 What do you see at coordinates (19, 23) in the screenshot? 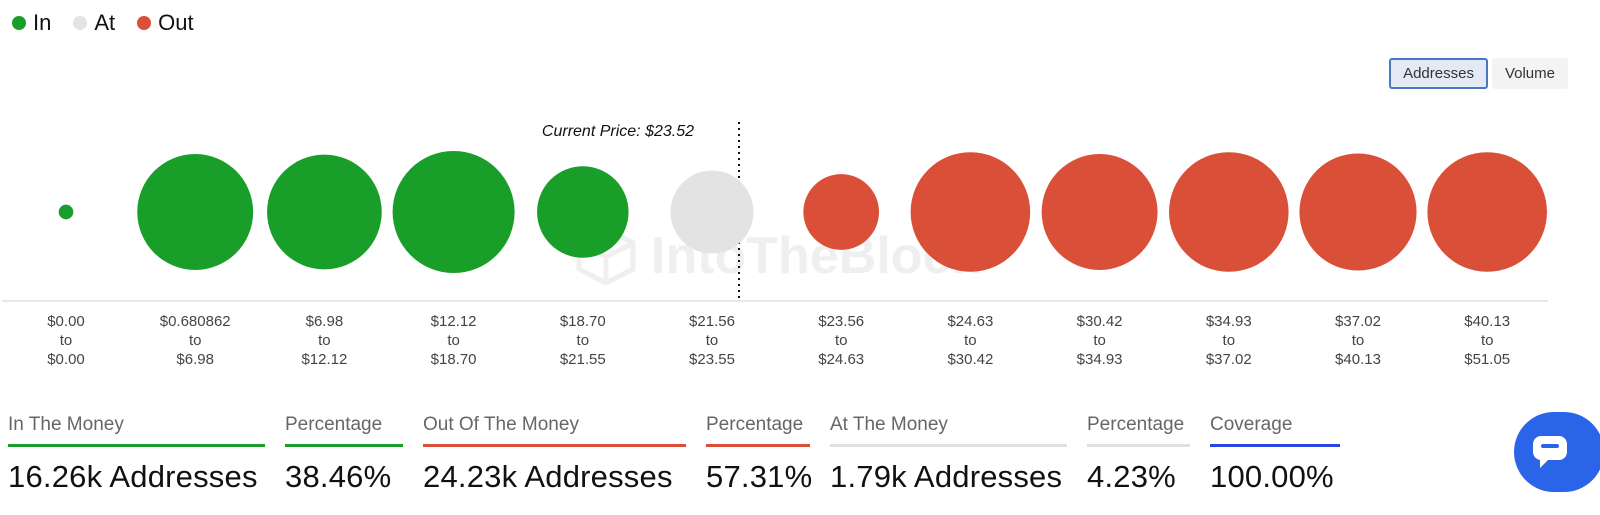
I see `legend-dot-in` at bounding box center [19, 23].